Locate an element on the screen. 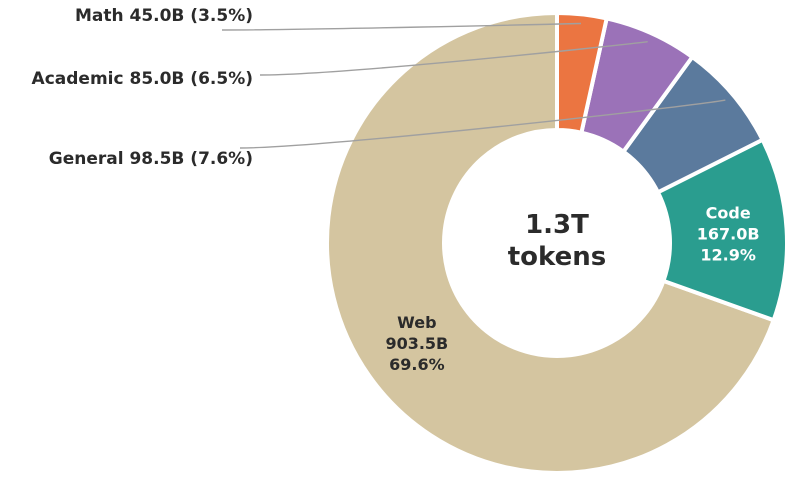 Image resolution: width=800 pixels, height=487 pixels. slice-label-web-percent: 69.6% is located at coordinates (417, 364).